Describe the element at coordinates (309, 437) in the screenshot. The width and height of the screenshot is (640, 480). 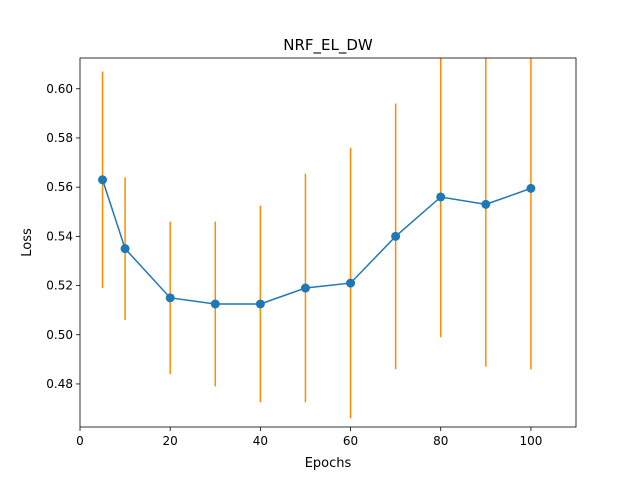
I see `x-axis: 0 20 40 60 80 100` at that location.